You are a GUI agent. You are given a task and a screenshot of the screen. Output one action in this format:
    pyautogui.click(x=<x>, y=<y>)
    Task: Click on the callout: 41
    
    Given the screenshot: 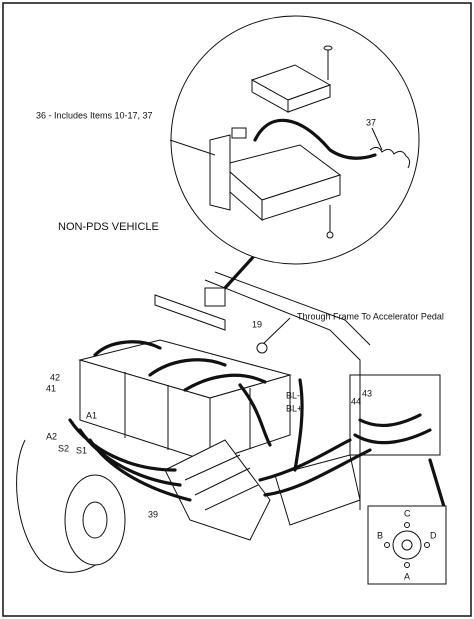 What is the action you would take?
    pyautogui.click(x=51, y=388)
    